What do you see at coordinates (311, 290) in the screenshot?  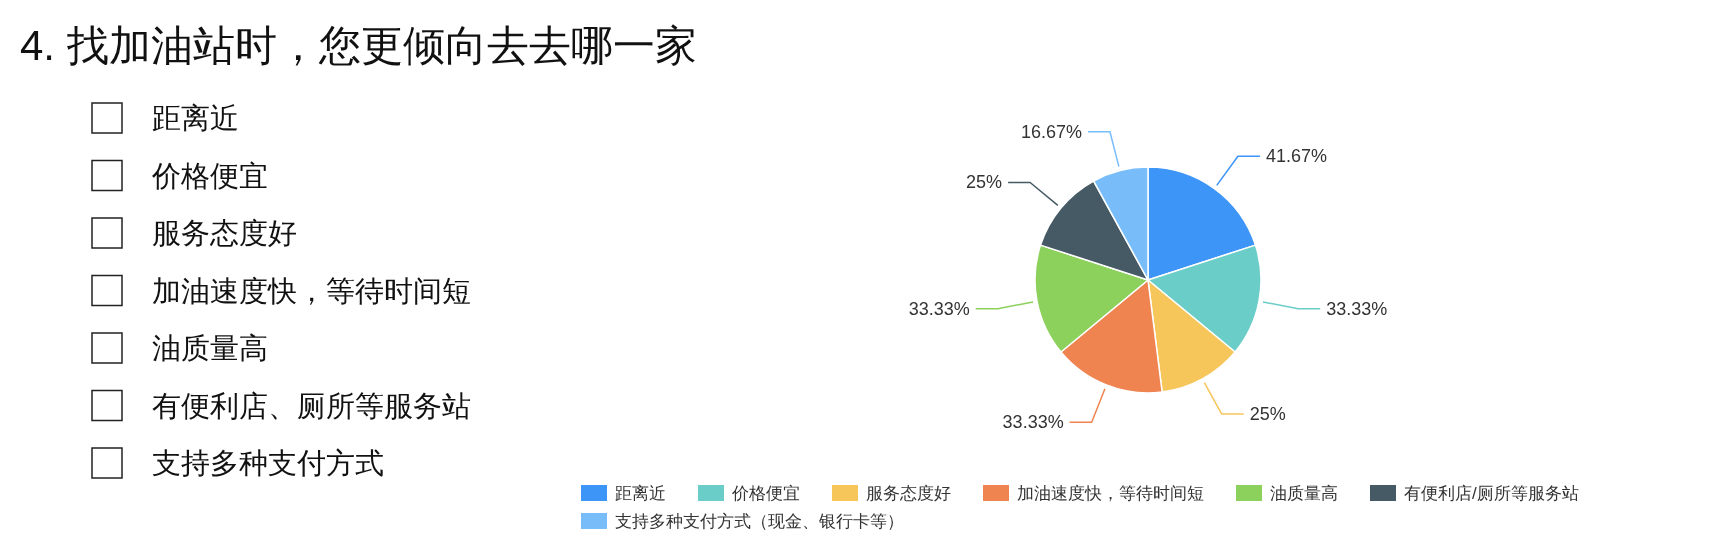 I see `text: 加油速度快，等待时间短` at bounding box center [311, 290].